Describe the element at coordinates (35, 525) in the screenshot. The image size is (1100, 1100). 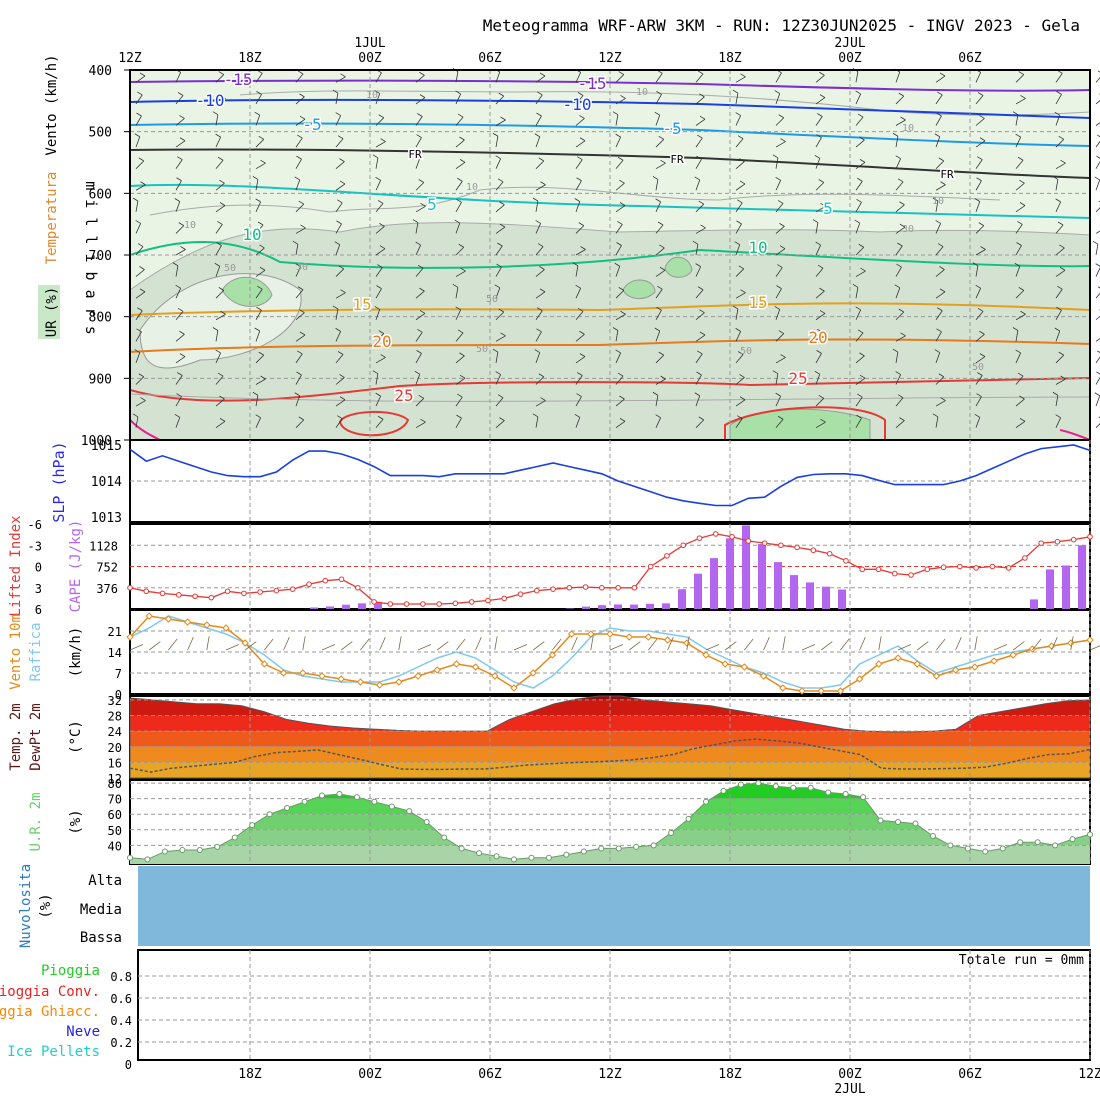
I see `li-ytick: -6` at that location.